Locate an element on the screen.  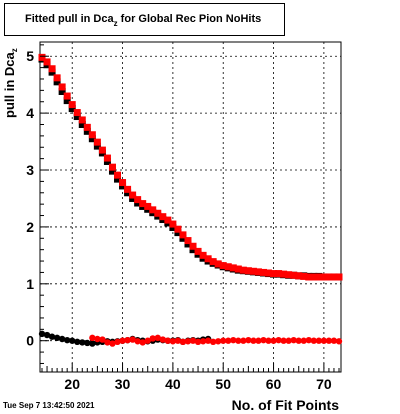
chart-title-subscript: z is located at coordinates (115, 23).